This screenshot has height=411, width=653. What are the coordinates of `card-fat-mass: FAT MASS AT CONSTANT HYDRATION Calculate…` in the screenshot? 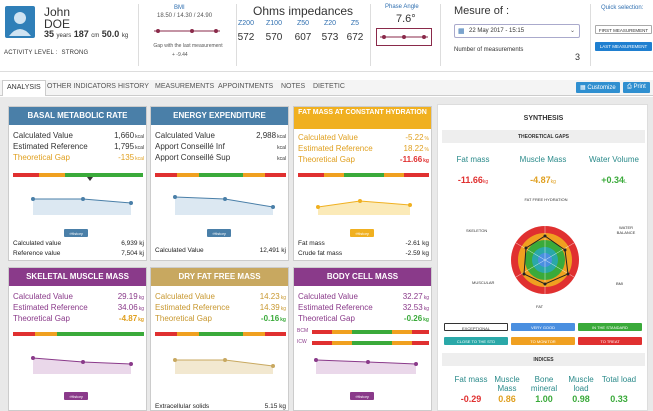 It's located at (362, 183).